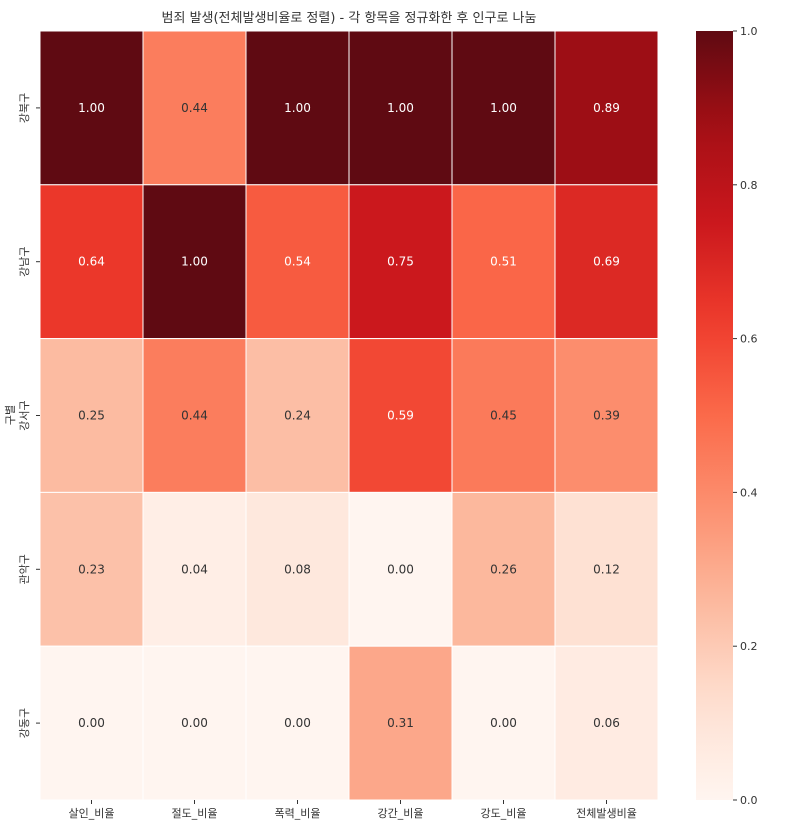 This screenshot has width=804, height=824. Describe the element at coordinates (503, 262) in the screenshot. I see `cell-value-label: 0.51` at that location.